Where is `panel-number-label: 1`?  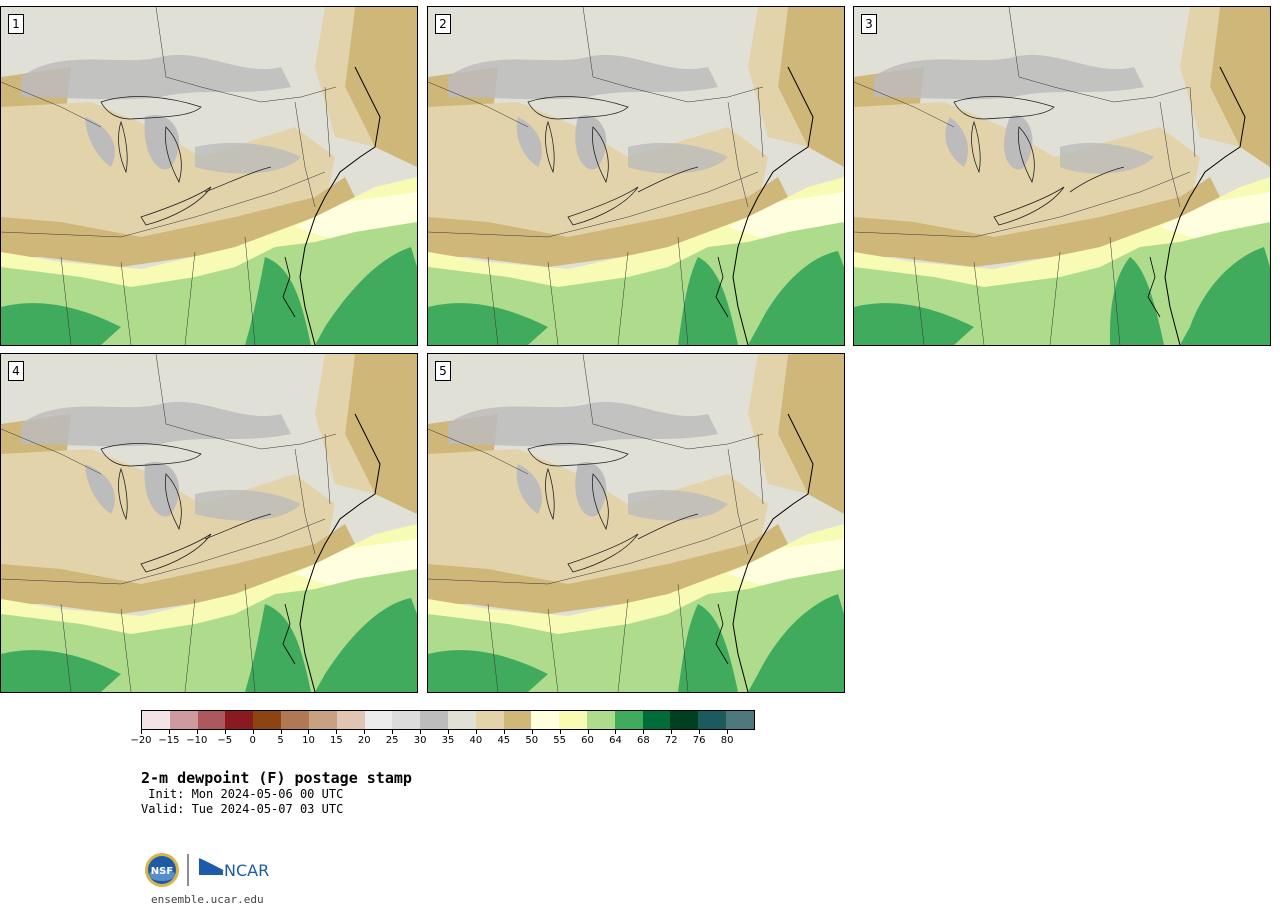
panel-number-label: 1 is located at coordinates (16, 24).